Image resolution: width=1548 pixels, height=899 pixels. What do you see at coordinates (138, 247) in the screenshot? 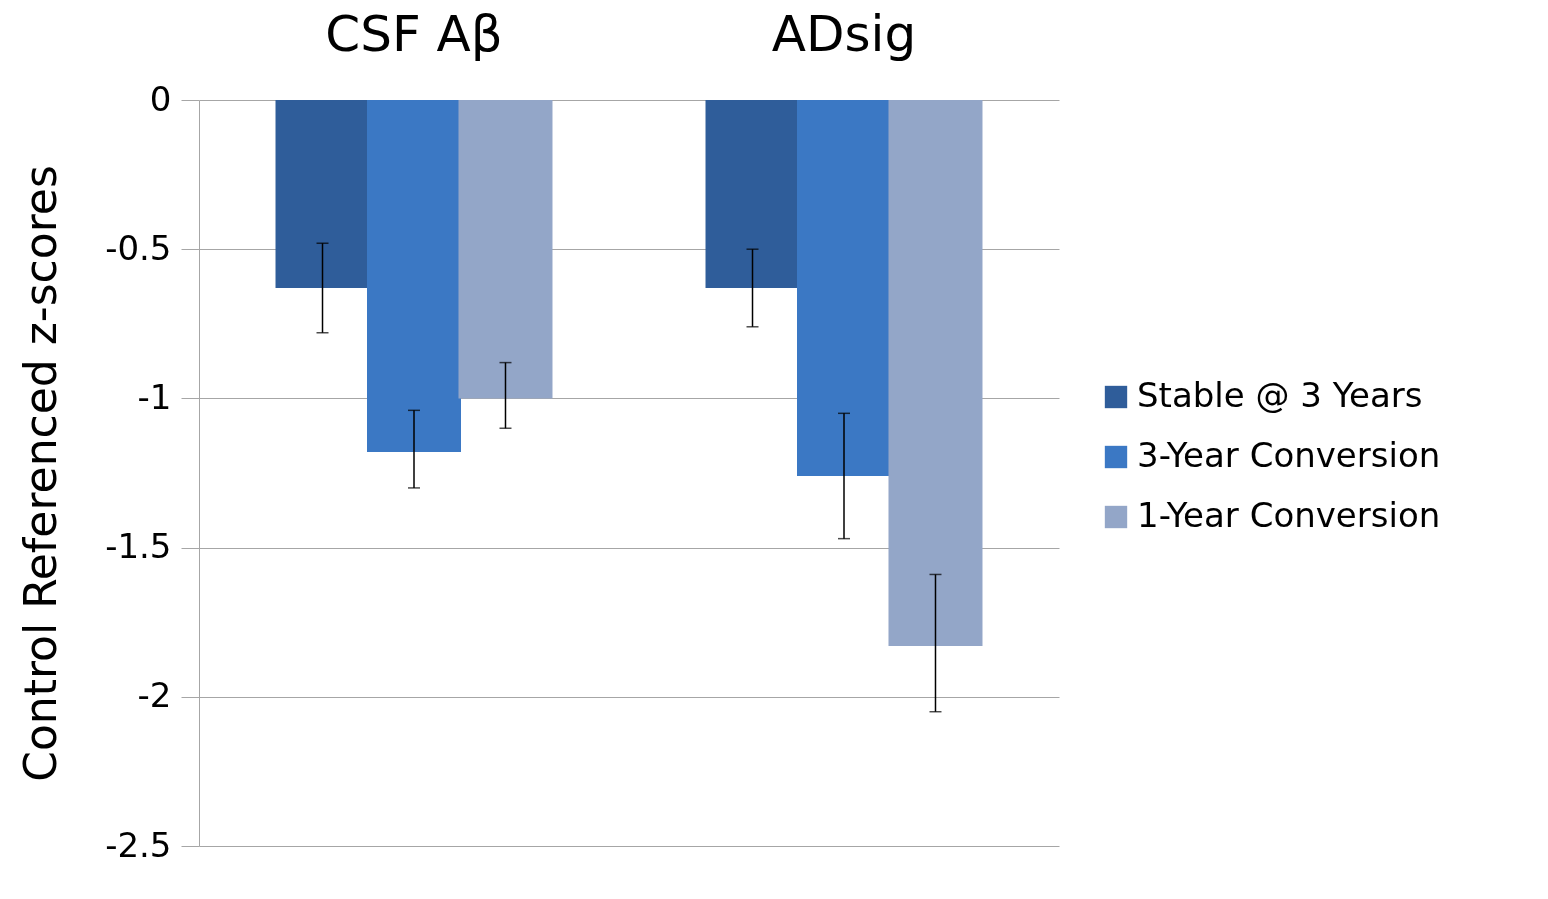
I see `y-tick-label: -0.5` at bounding box center [138, 247].